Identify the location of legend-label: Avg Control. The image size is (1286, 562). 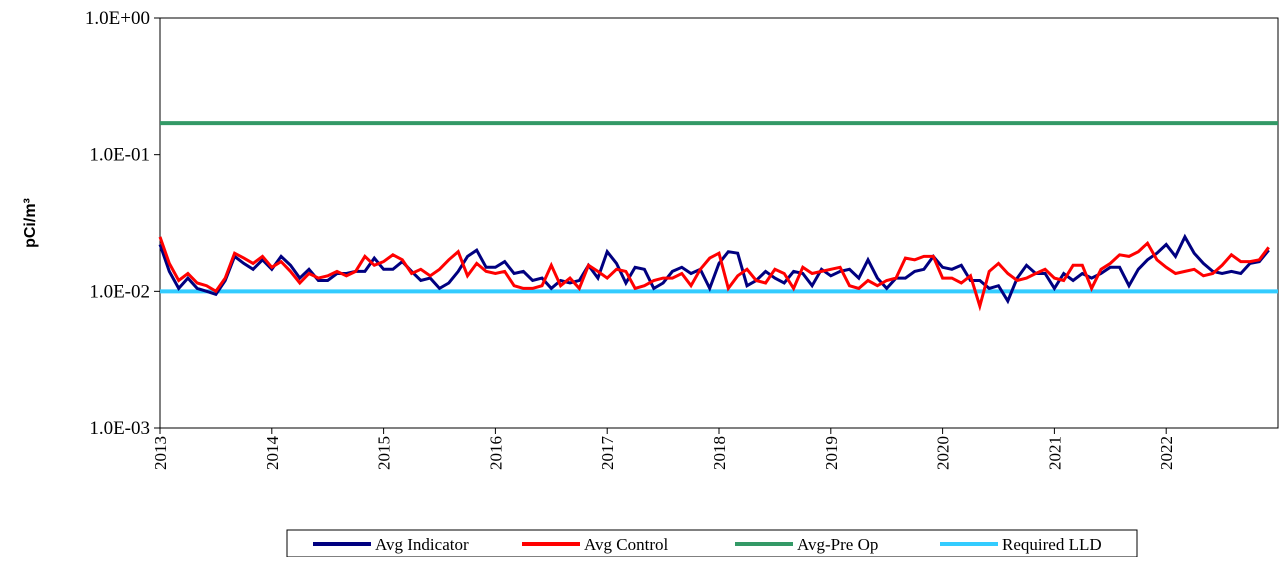
(626, 544).